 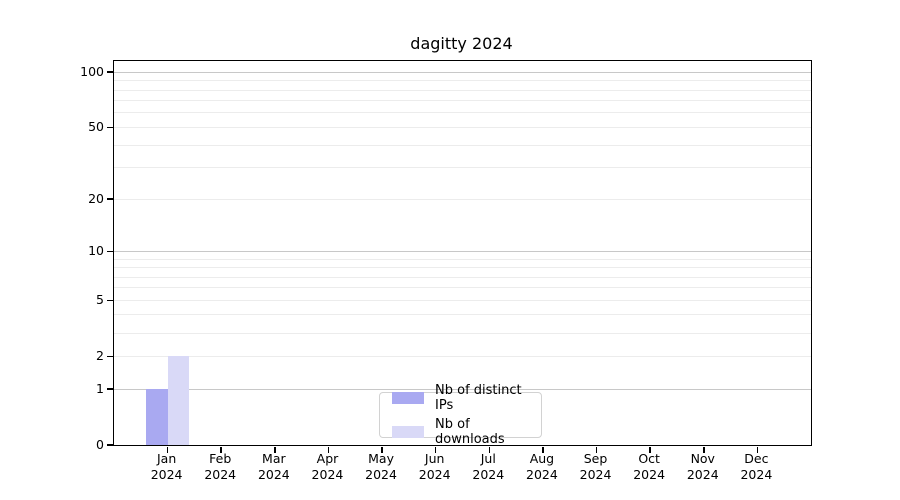 I want to click on x-tick-label: Aug 2024, so click(x=542, y=467).